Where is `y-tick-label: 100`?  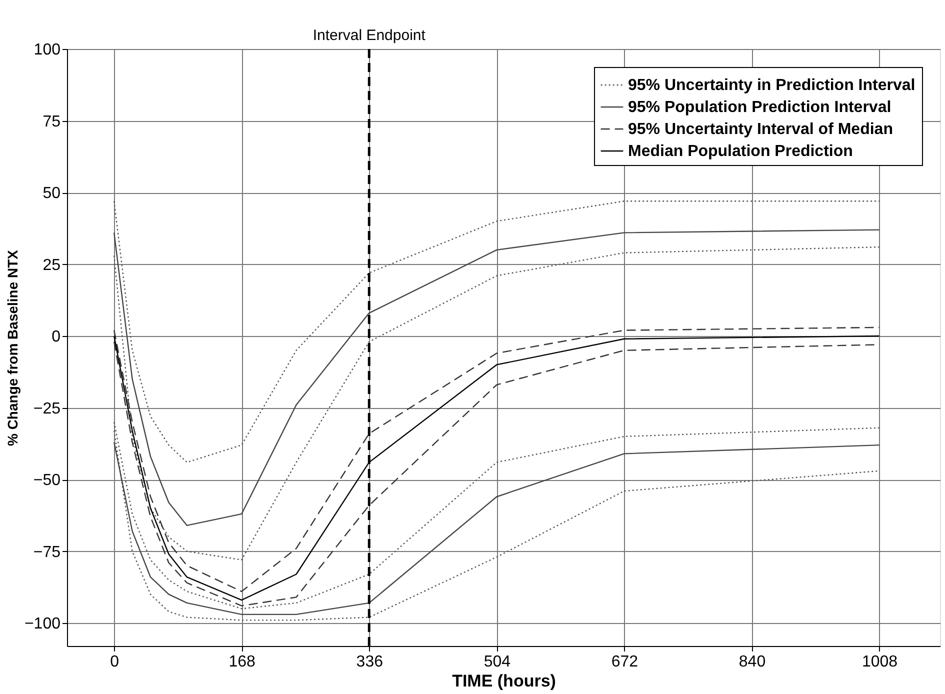
y-tick-label: 100 is located at coordinates (47, 50).